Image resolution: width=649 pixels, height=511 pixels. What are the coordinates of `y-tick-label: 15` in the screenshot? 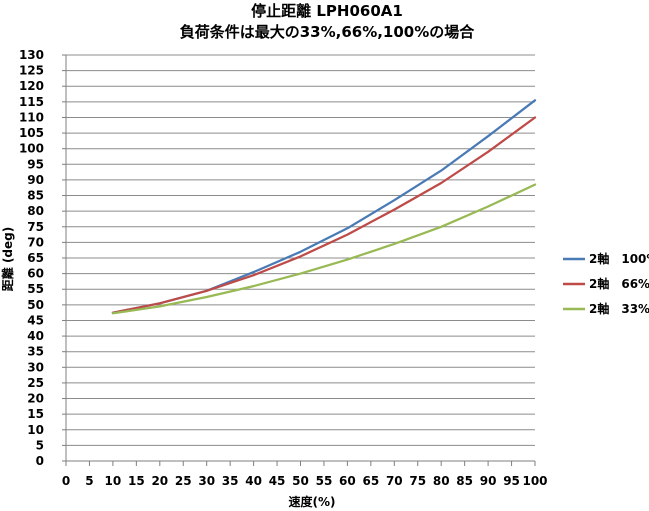 It's located at (35, 414).